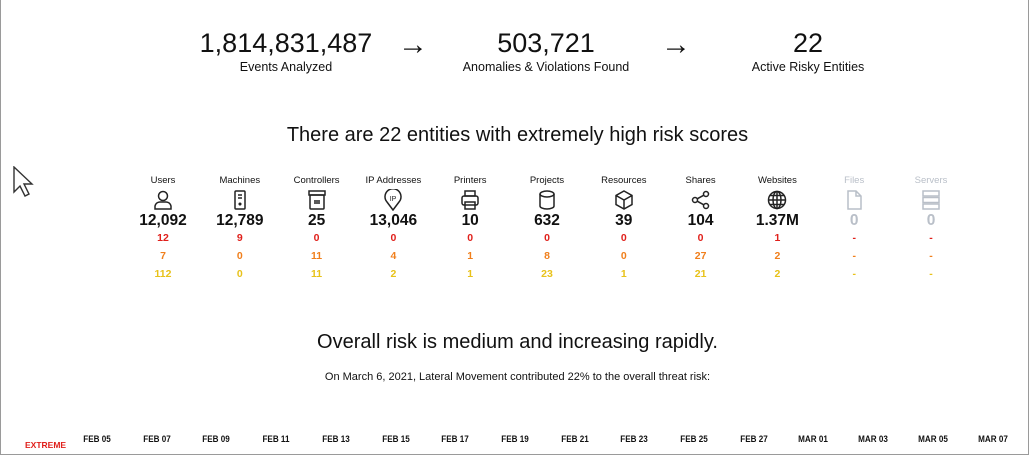 This screenshot has height=461, width=1033. What do you see at coordinates (700, 274) in the screenshot?
I see `medium-count: 21` at bounding box center [700, 274].